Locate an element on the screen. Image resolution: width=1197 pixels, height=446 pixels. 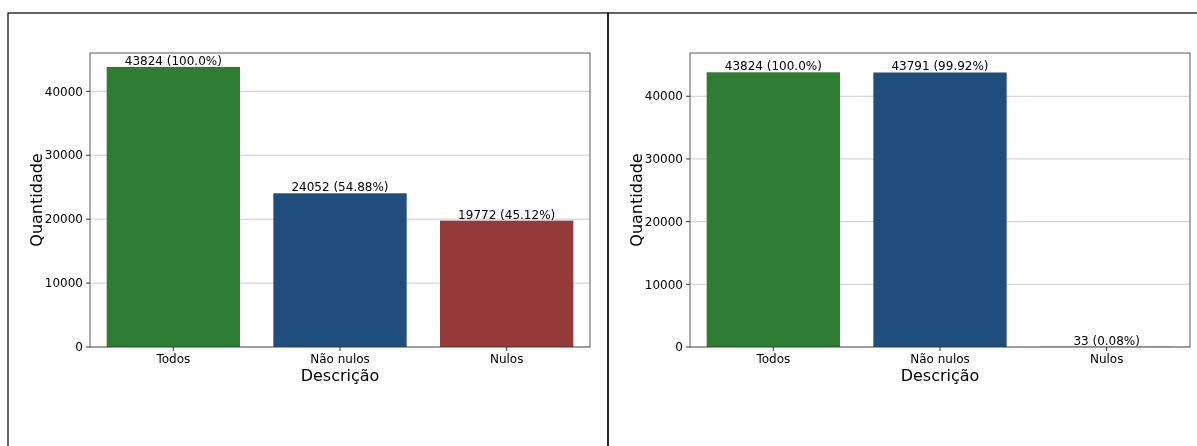
data-label: 43791 (99.92%) is located at coordinates (940, 66).